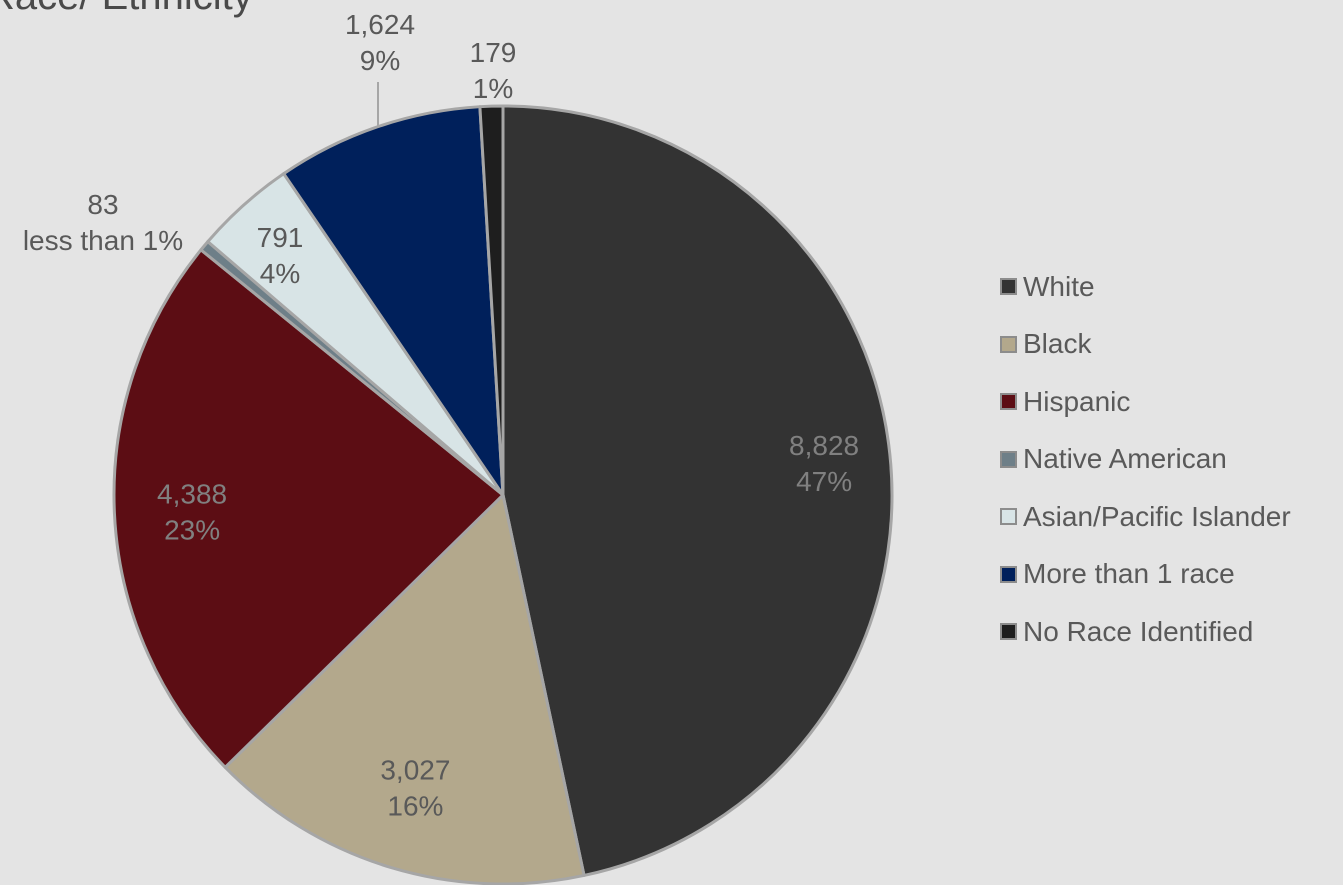 This screenshot has height=885, width=1343. What do you see at coordinates (192, 530) in the screenshot?
I see `data-label-percent: 23%` at bounding box center [192, 530].